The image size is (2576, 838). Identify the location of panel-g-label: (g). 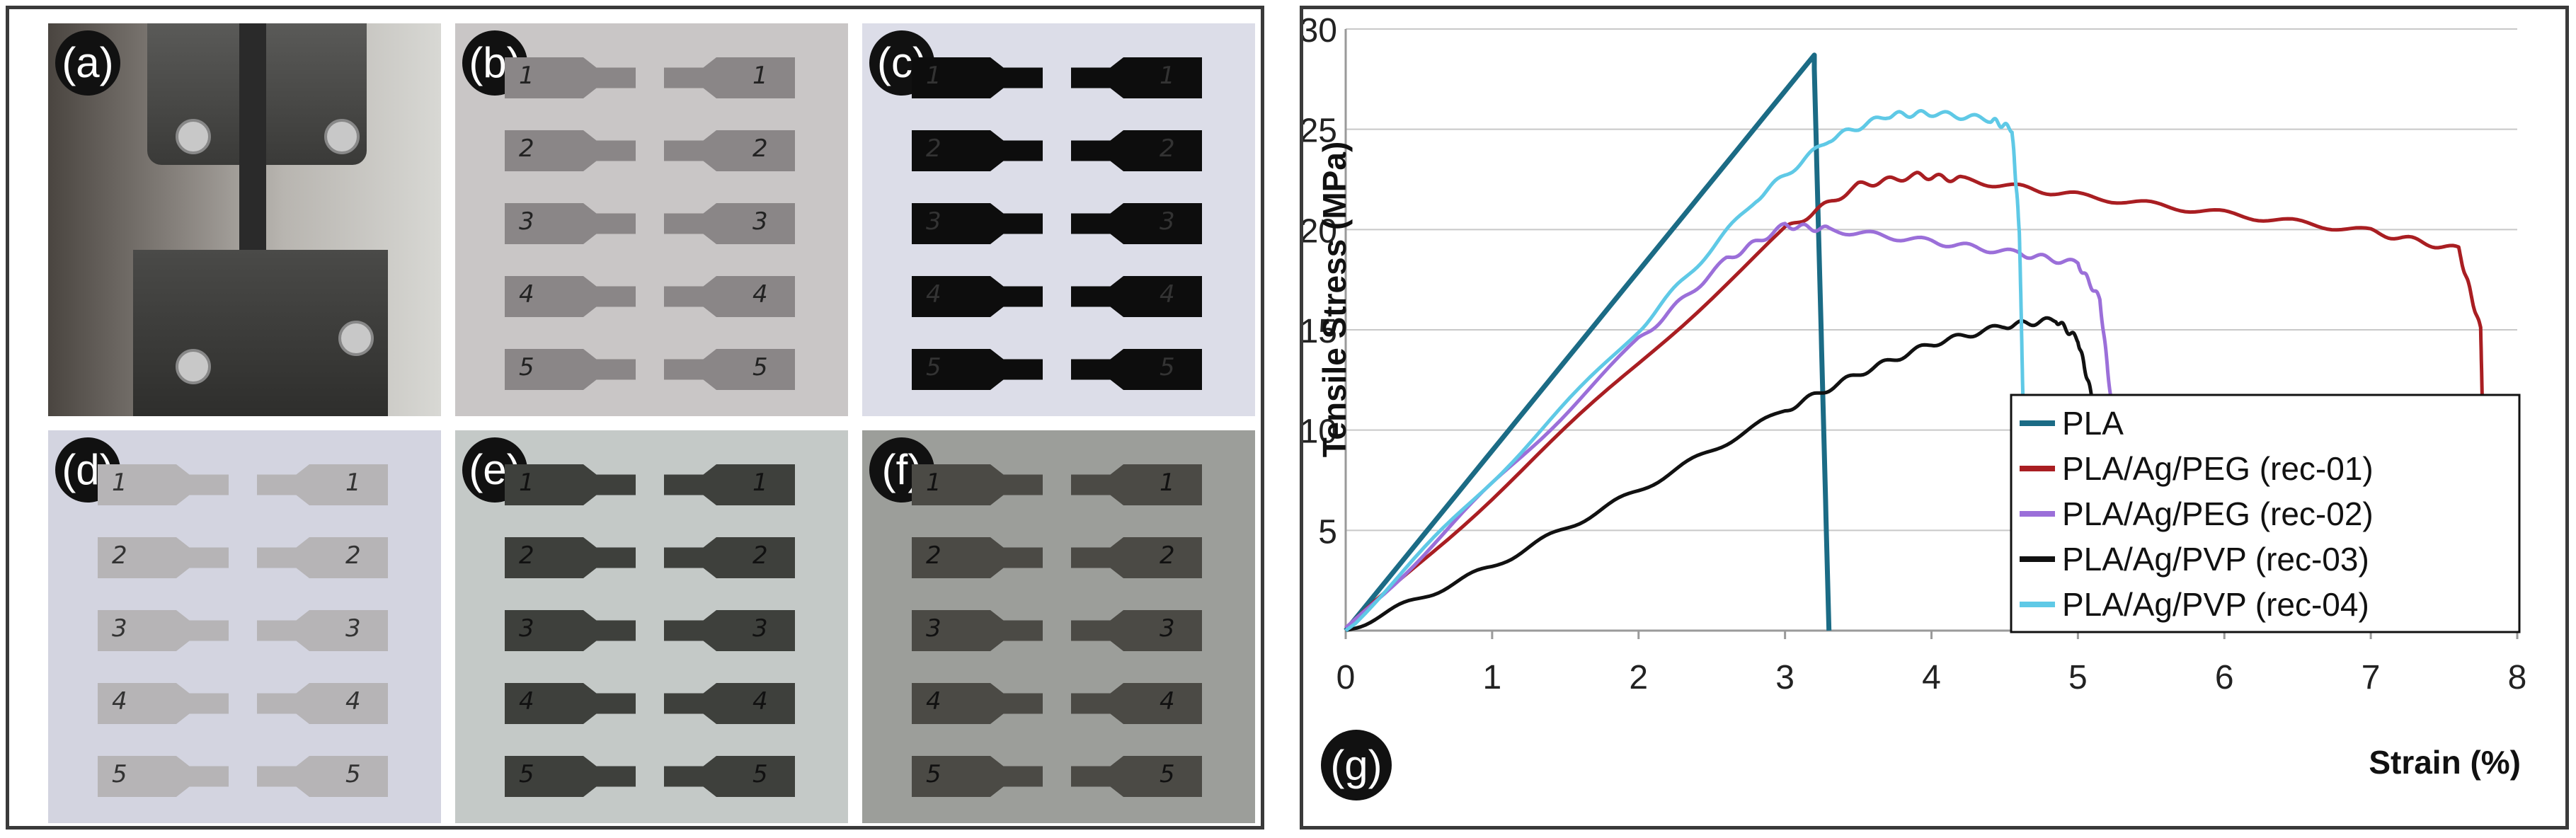
(1356, 766).